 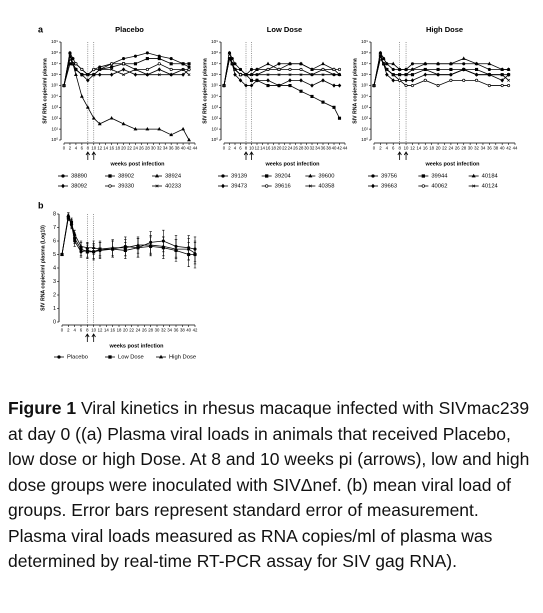 I want to click on x-tick-label: 20, so click(x=125, y=330).